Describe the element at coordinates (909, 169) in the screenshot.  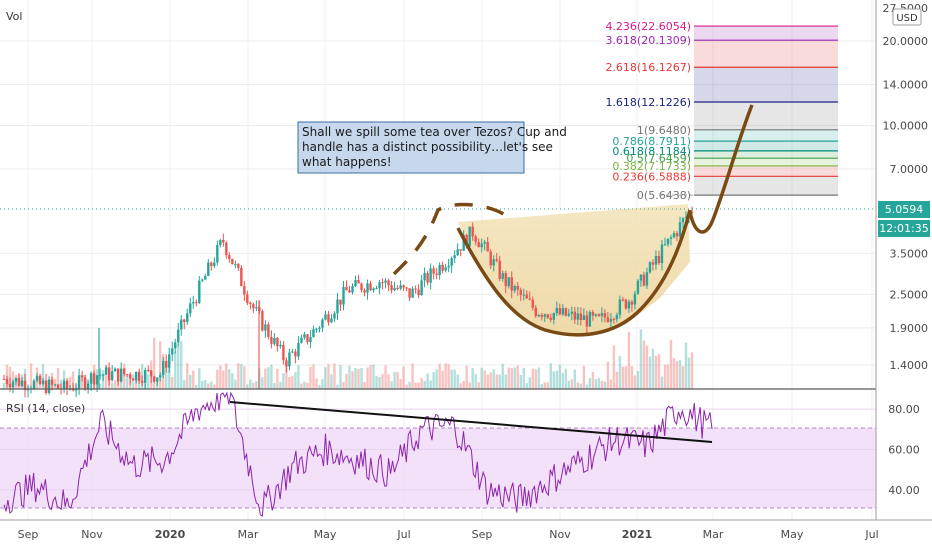
I see `price-tick-label: 7.0000` at that location.